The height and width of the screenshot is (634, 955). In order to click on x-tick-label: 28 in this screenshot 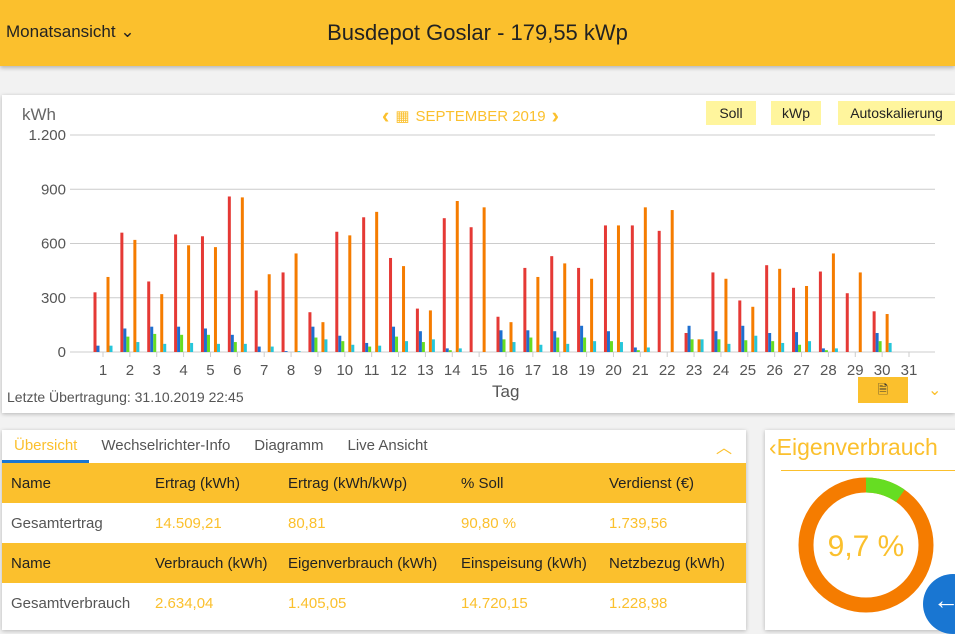, I will do `click(828, 370)`.